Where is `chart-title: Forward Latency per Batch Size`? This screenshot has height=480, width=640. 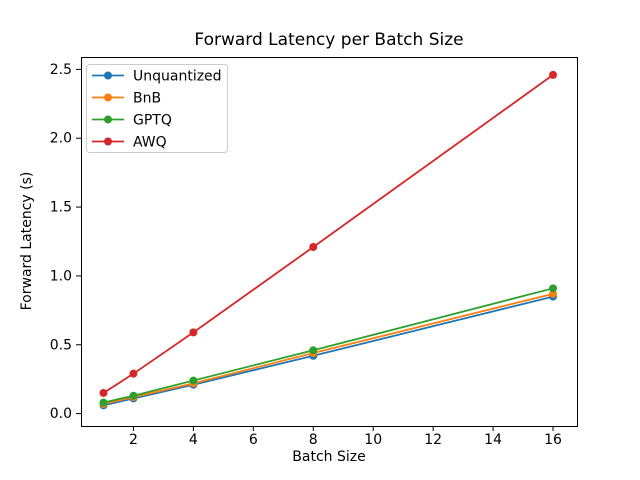 chart-title: Forward Latency per Batch Size is located at coordinates (328, 40).